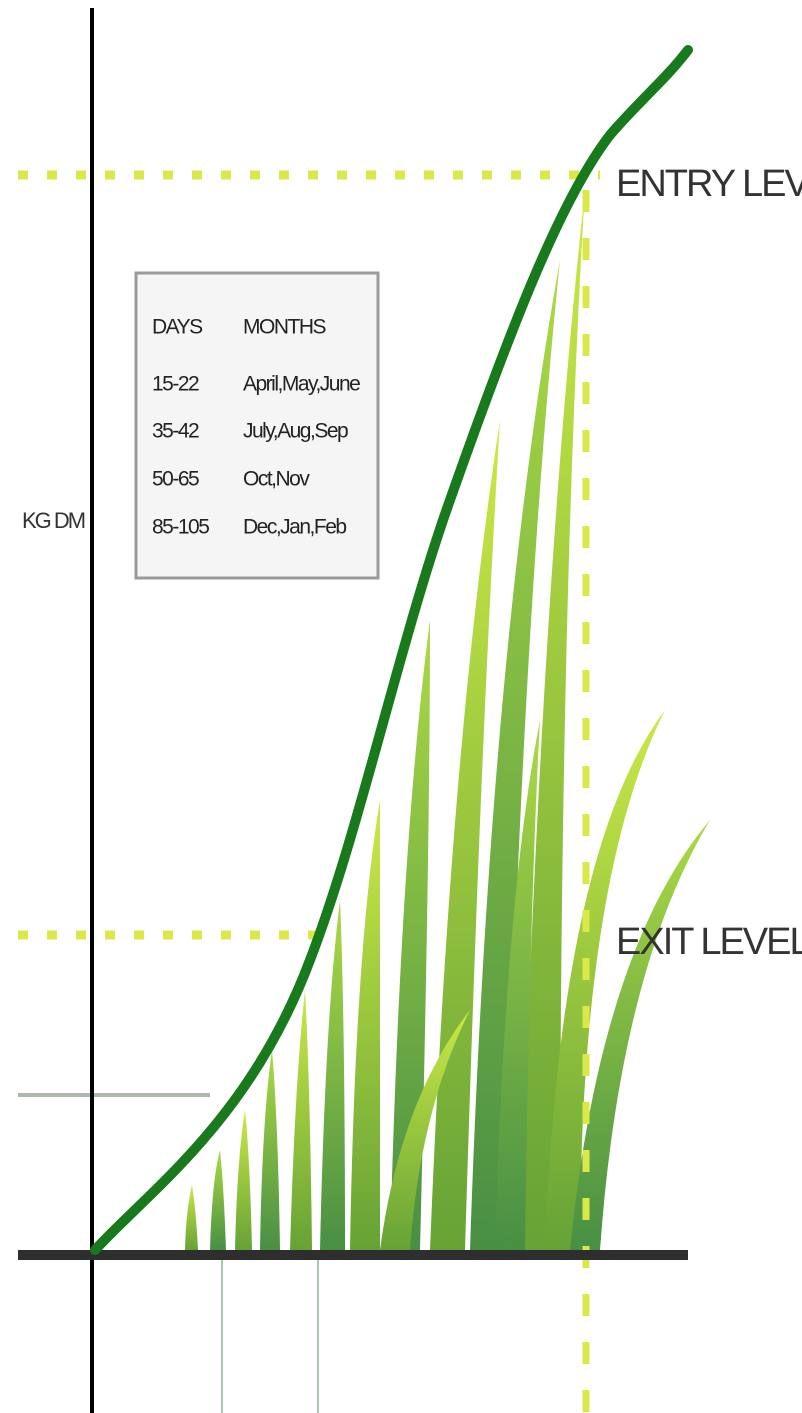 The height and width of the screenshot is (1413, 802). What do you see at coordinates (284, 327) in the screenshot?
I see `table-header: MONTHS` at bounding box center [284, 327].